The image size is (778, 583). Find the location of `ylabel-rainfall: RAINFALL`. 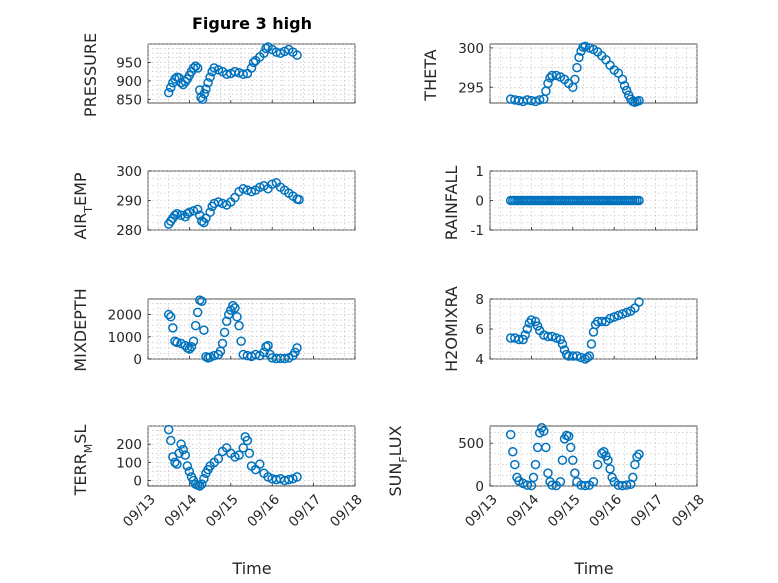

ylabel-rainfall: RAINFALL is located at coordinates (451, 203).